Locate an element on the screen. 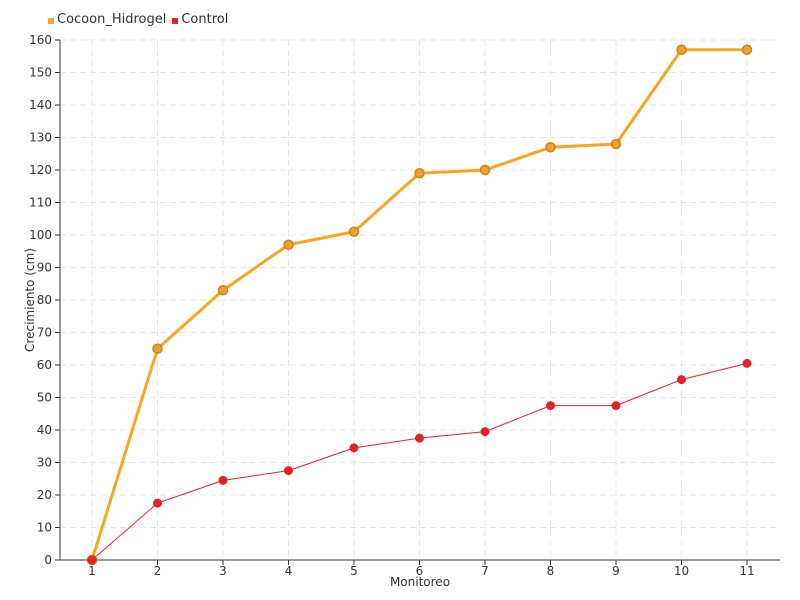 This screenshot has height=600, width=800. y-tick-labels: 0 10 20 30 40 50 60 70 80 90 100 110 120 130 140 150 160 is located at coordinates (40, 300).